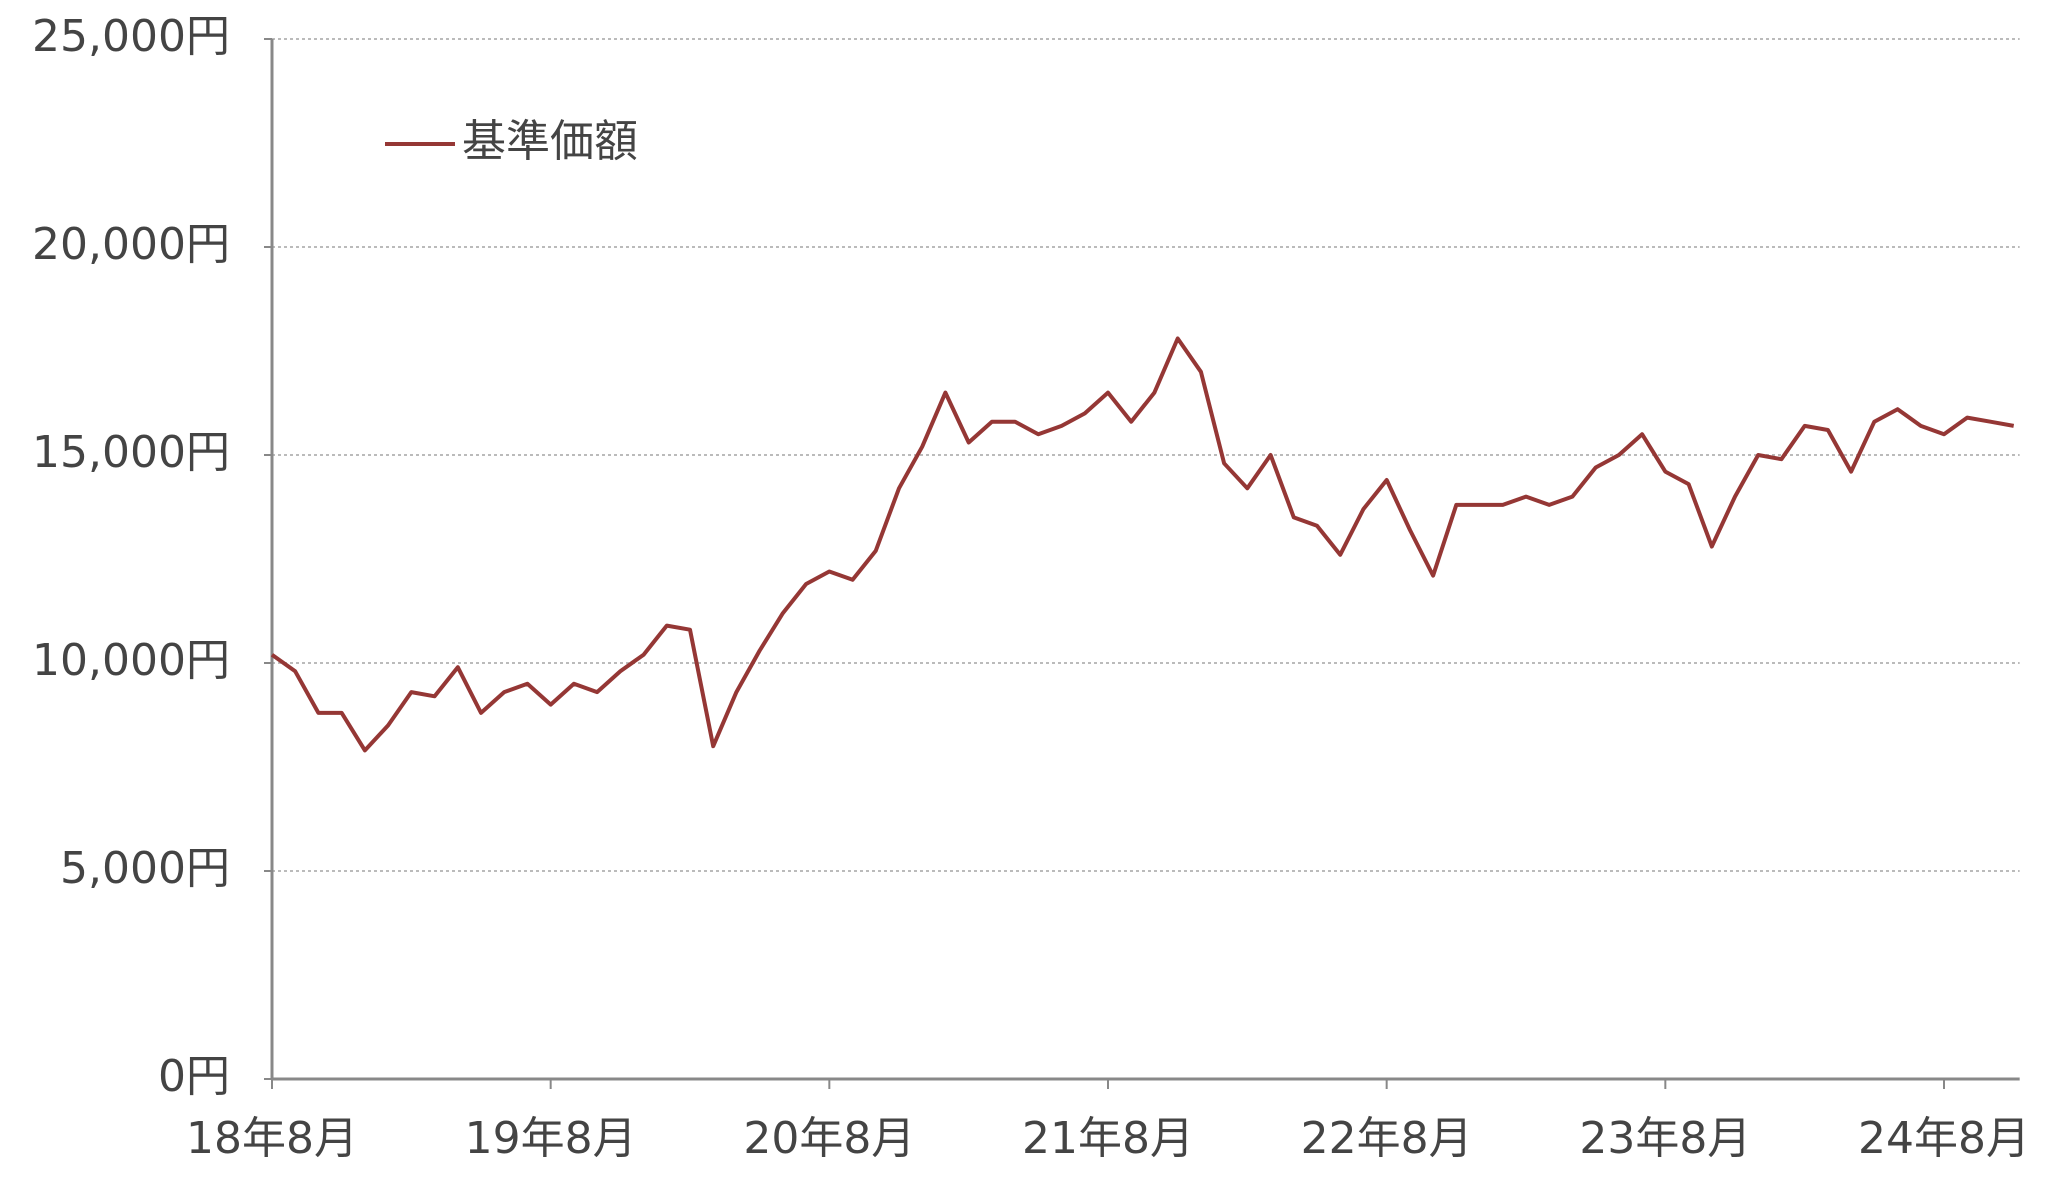  What do you see at coordinates (1387, 1138) in the screenshot?
I see `x-tick-label: 22年8月` at bounding box center [1387, 1138].